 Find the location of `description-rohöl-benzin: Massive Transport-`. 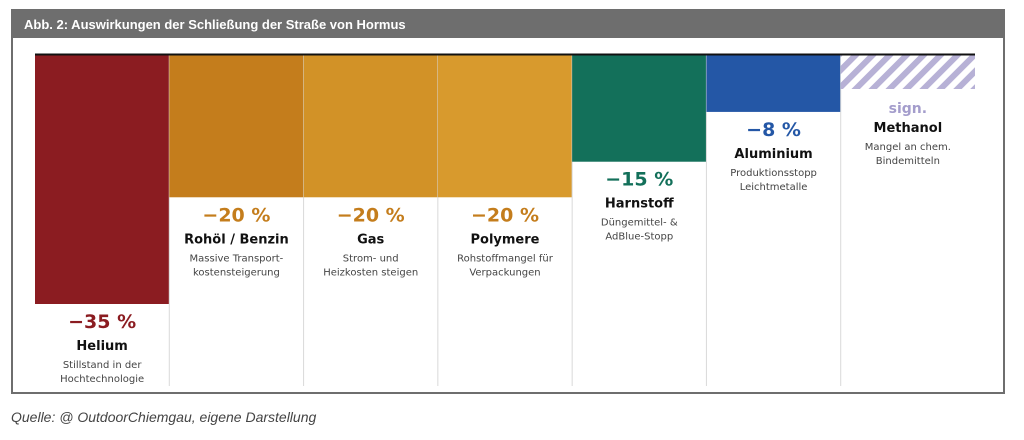

description-rohöl-benzin: Massive Transport- is located at coordinates (237, 258).